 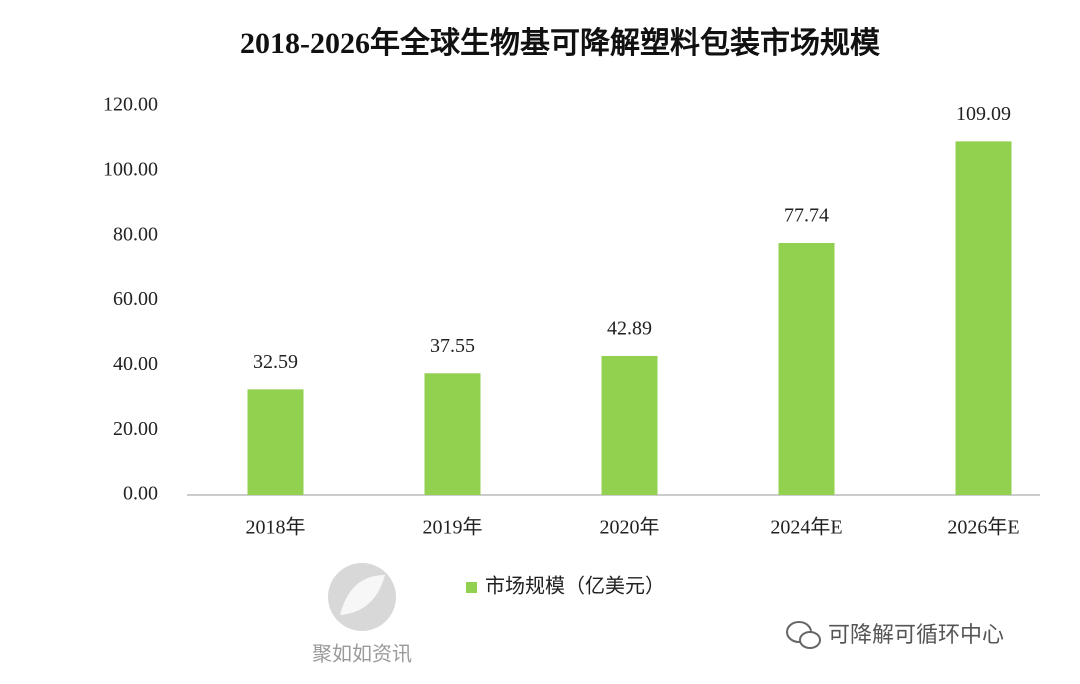 I want to click on x-tick-label: 2026年E, so click(x=983, y=527).